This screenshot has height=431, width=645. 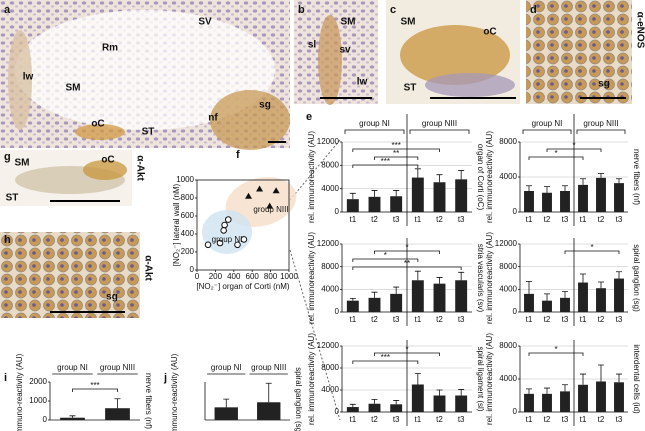 What do you see at coordinates (330, 389) in the screenshot?
I see `y-tick-label: 4000` at bounding box center [330, 389].